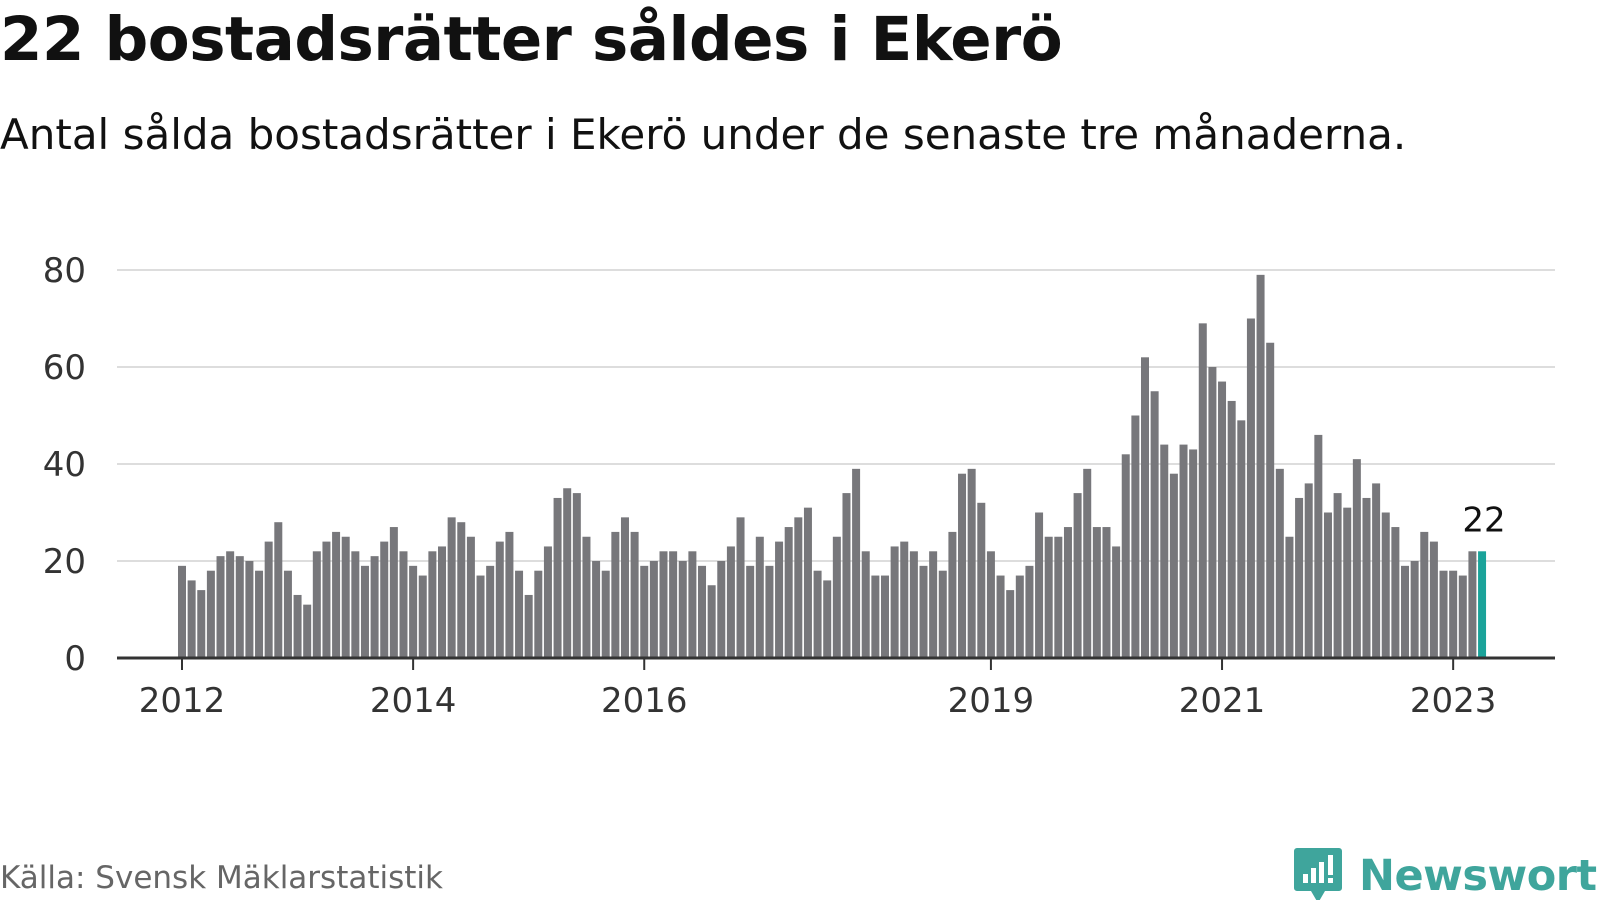  Describe the element at coordinates (1222, 701) in the screenshot. I see `x-tick-label: 2021` at that location.